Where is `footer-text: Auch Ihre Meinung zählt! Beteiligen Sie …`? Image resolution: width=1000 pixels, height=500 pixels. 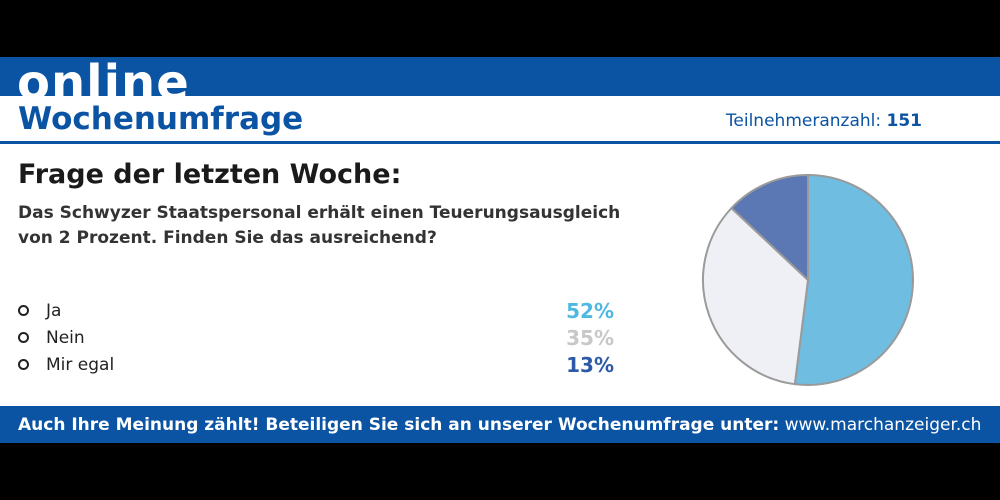
footer-text: Auch Ihre Meinung zählt! Beteiligen Sie … is located at coordinates (499, 425).